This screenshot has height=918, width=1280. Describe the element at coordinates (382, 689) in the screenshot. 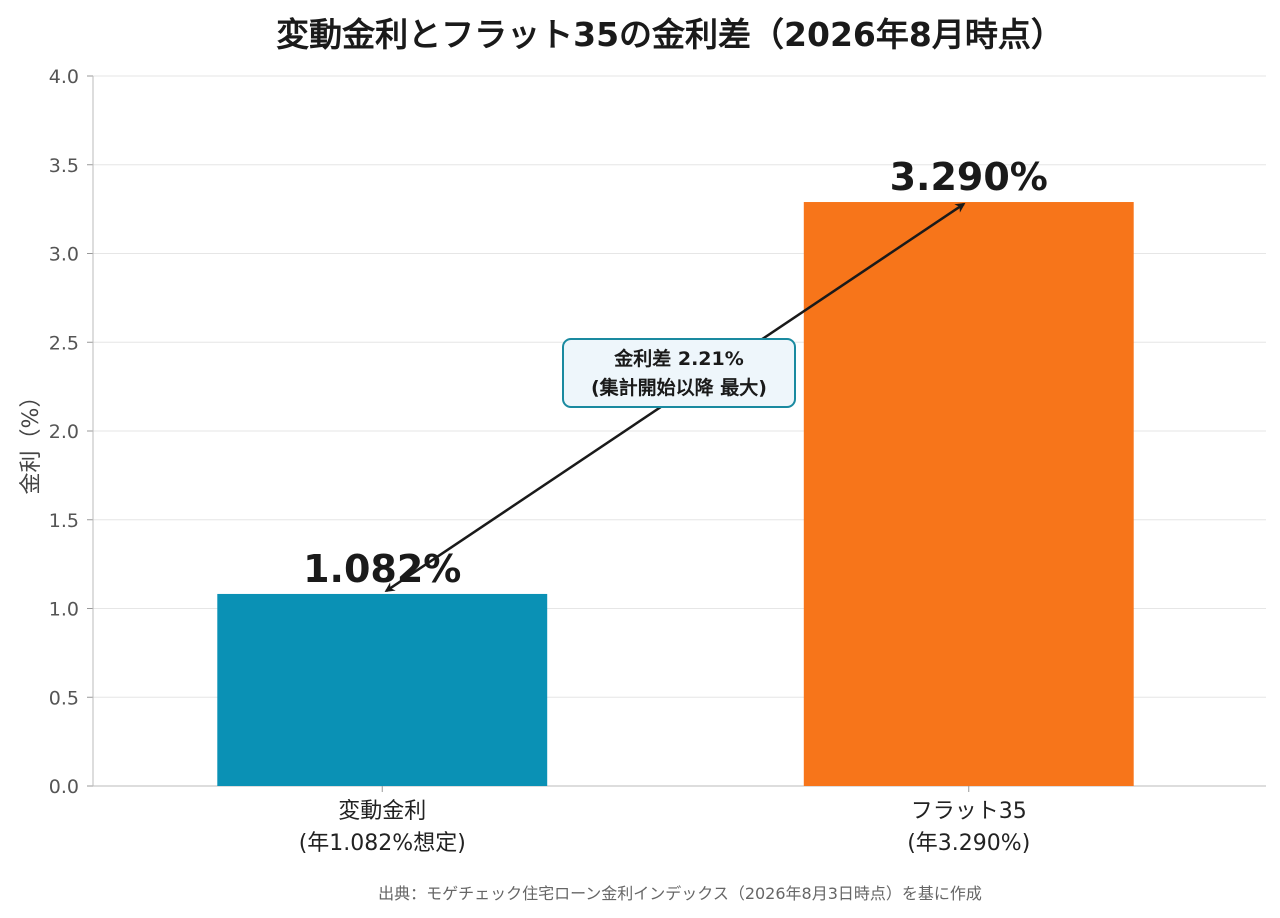

I see `bar` at that location.